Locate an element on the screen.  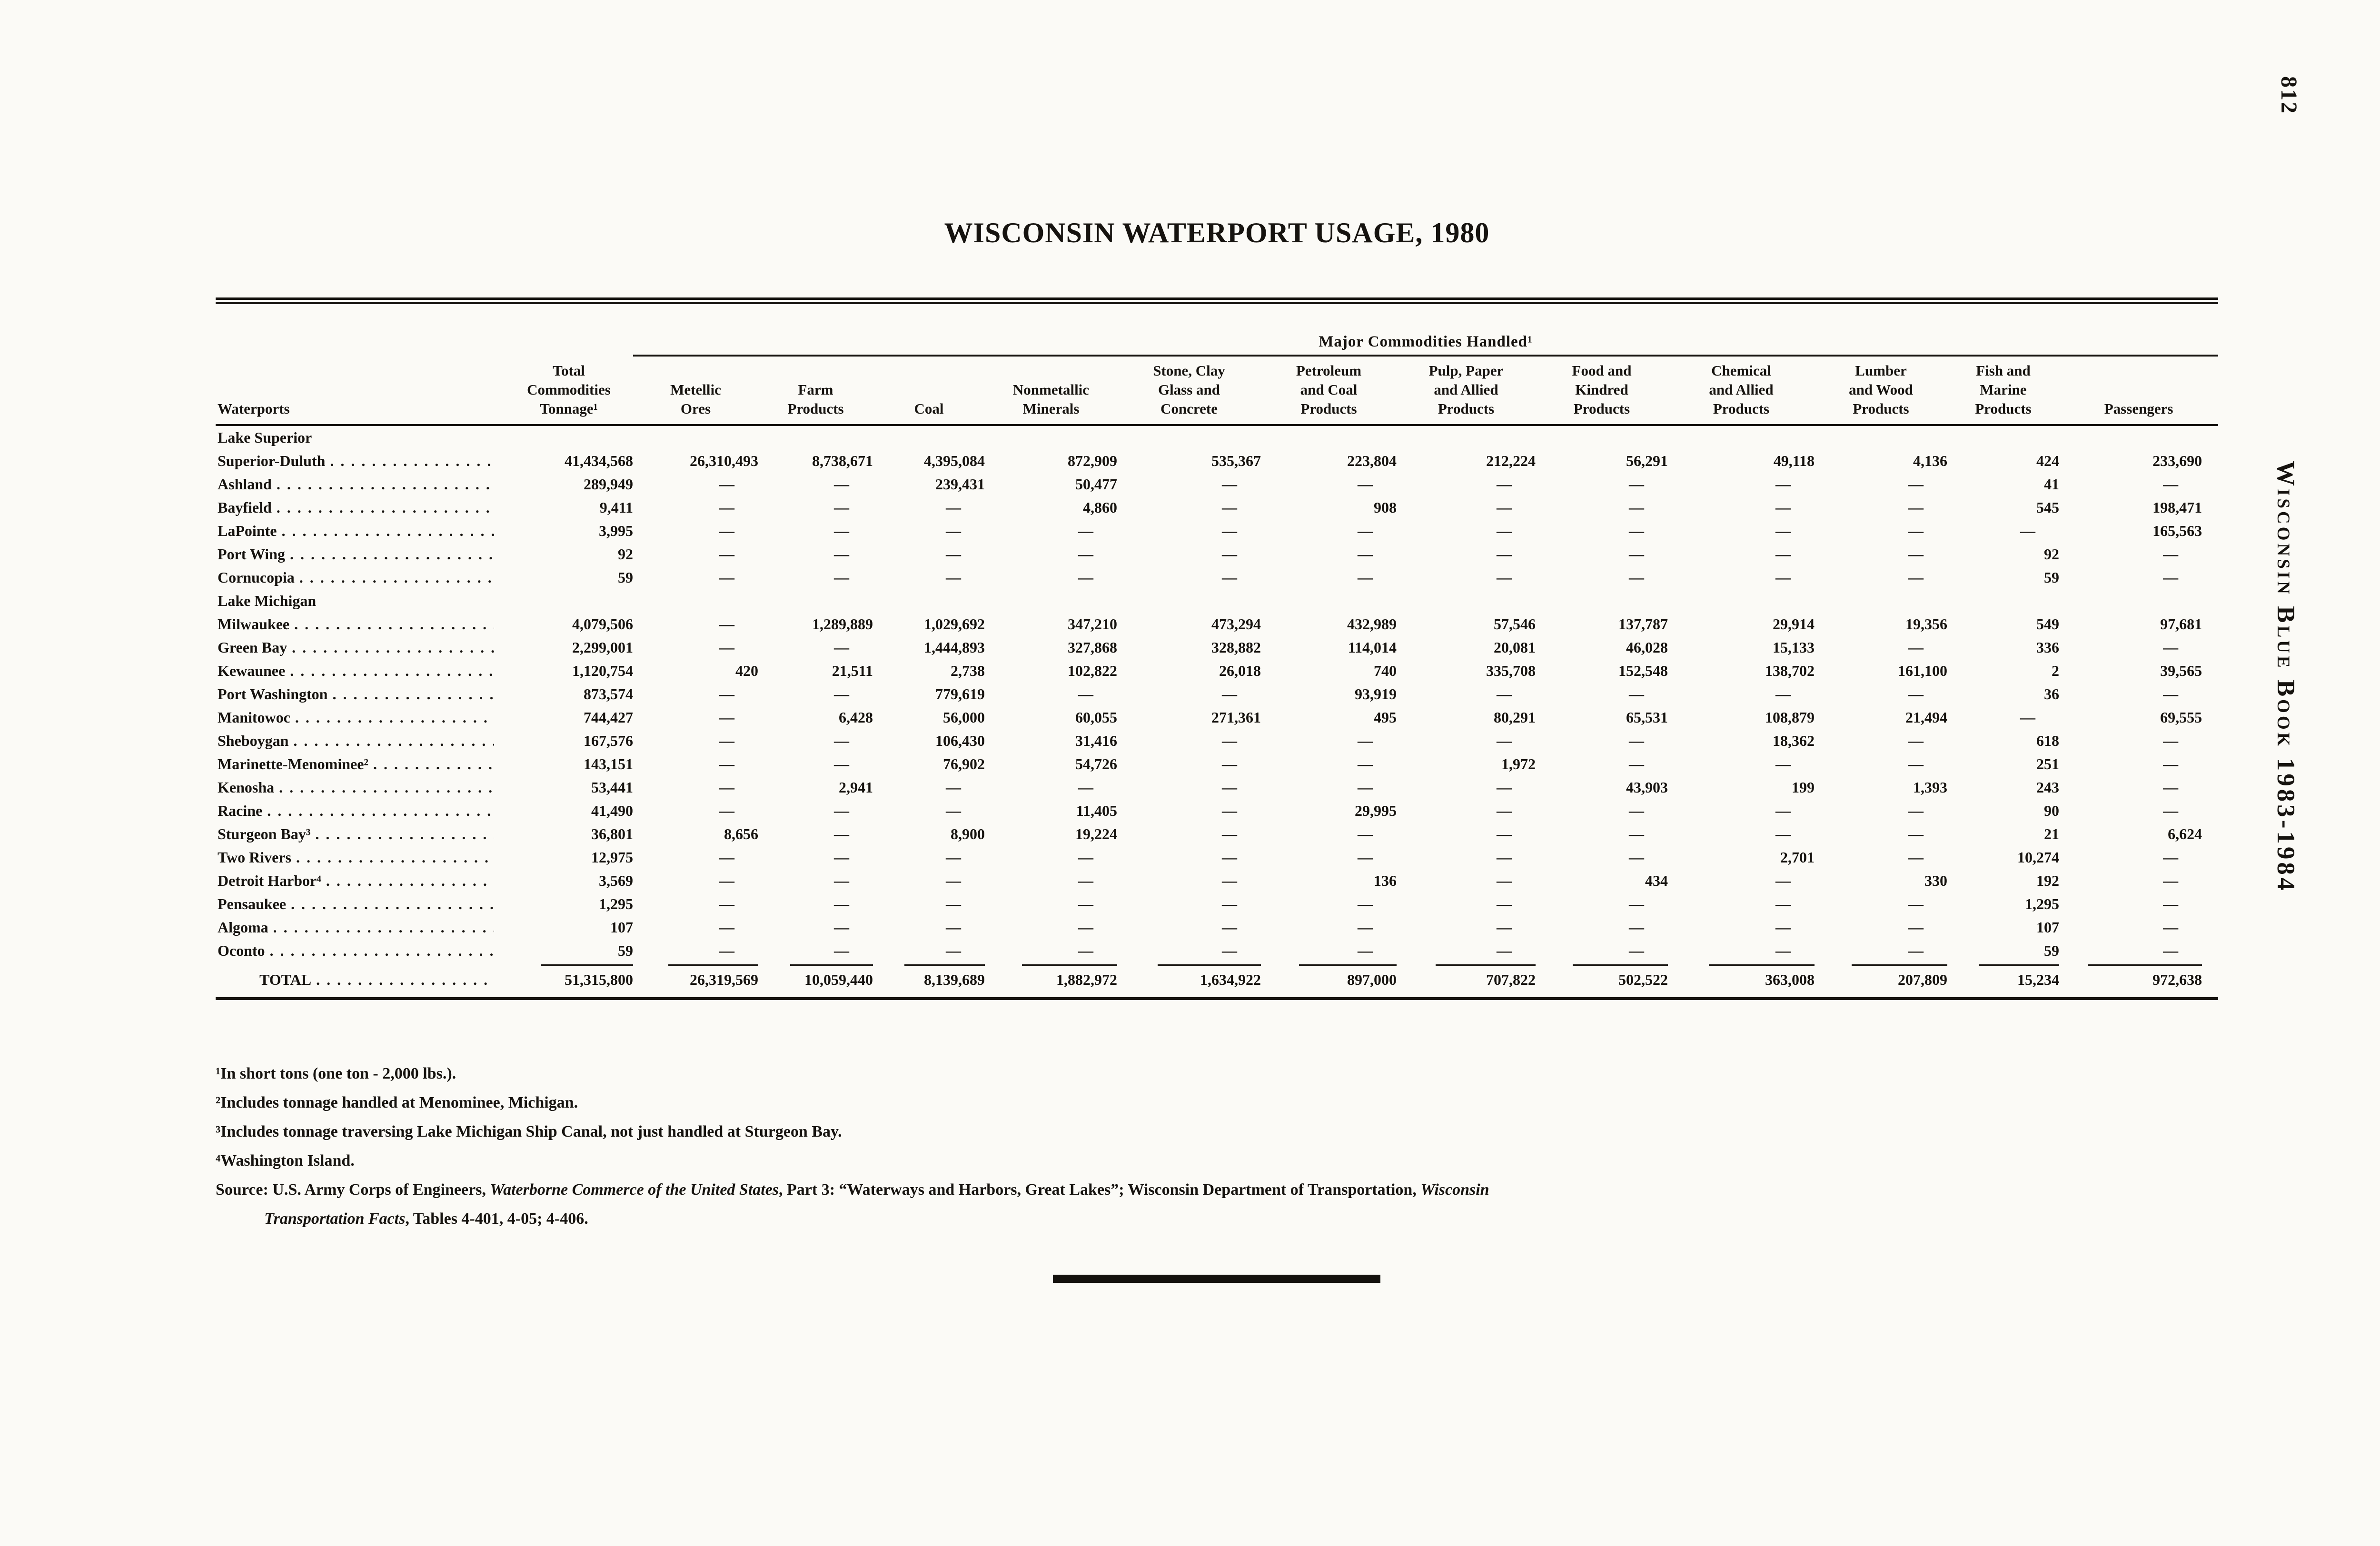
value-cell: 18,362 is located at coordinates (1794, 740).